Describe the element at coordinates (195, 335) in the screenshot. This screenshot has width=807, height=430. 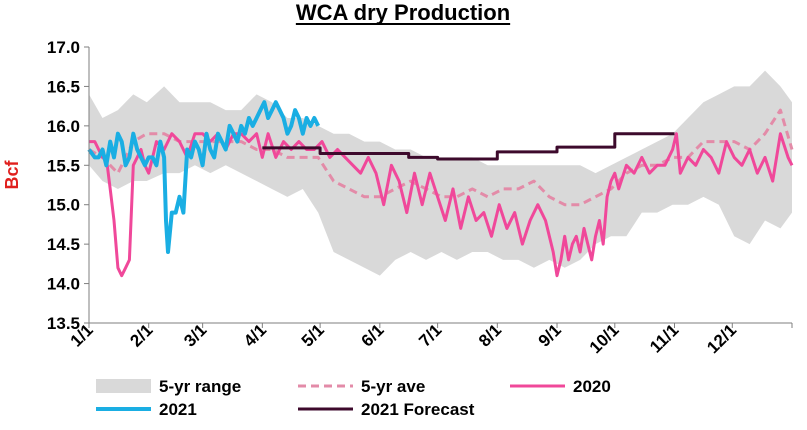
I see `x-tick-label: 3/1` at that location.